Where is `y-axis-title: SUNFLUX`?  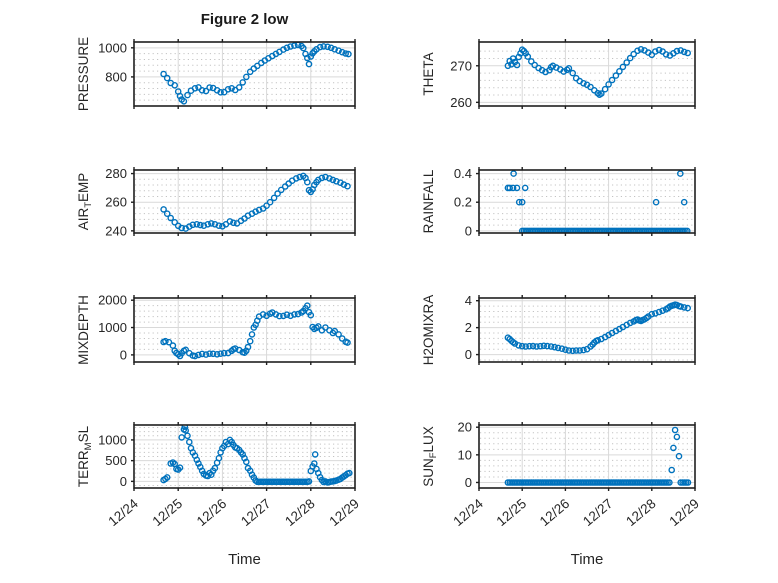 y-axis-title: SUNFLUX is located at coordinates (430, 456).